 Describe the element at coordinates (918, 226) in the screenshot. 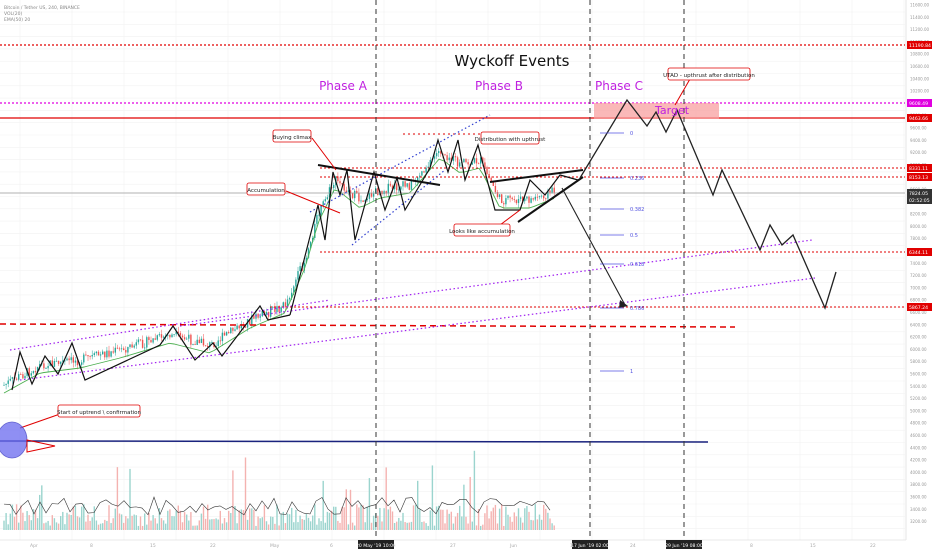

I see `price-tick: 8000.00` at that location.